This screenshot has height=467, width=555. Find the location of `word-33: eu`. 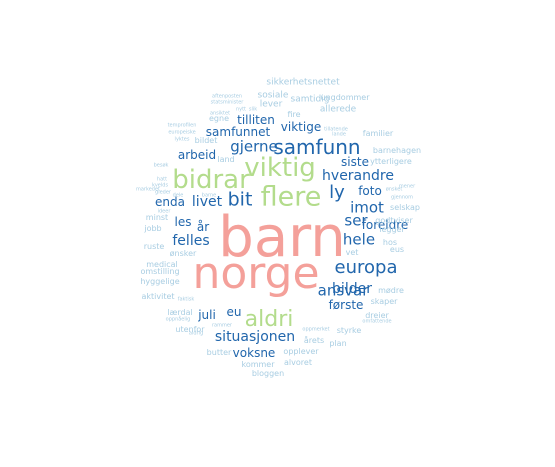

word-33: eu is located at coordinates (234, 312).